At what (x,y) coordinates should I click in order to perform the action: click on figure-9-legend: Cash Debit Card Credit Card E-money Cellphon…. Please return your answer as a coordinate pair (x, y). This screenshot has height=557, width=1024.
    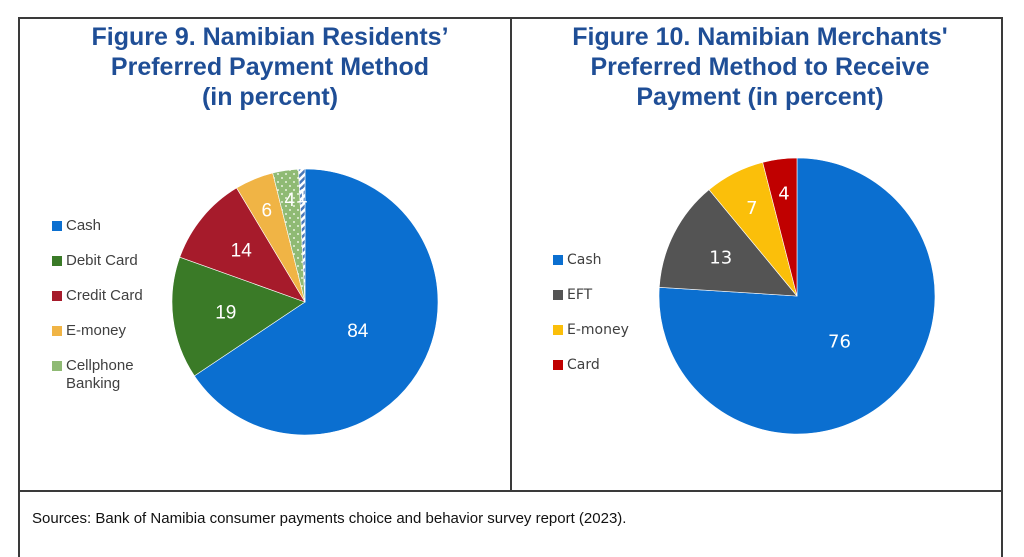
    Looking at the image, I should click on (107, 313).